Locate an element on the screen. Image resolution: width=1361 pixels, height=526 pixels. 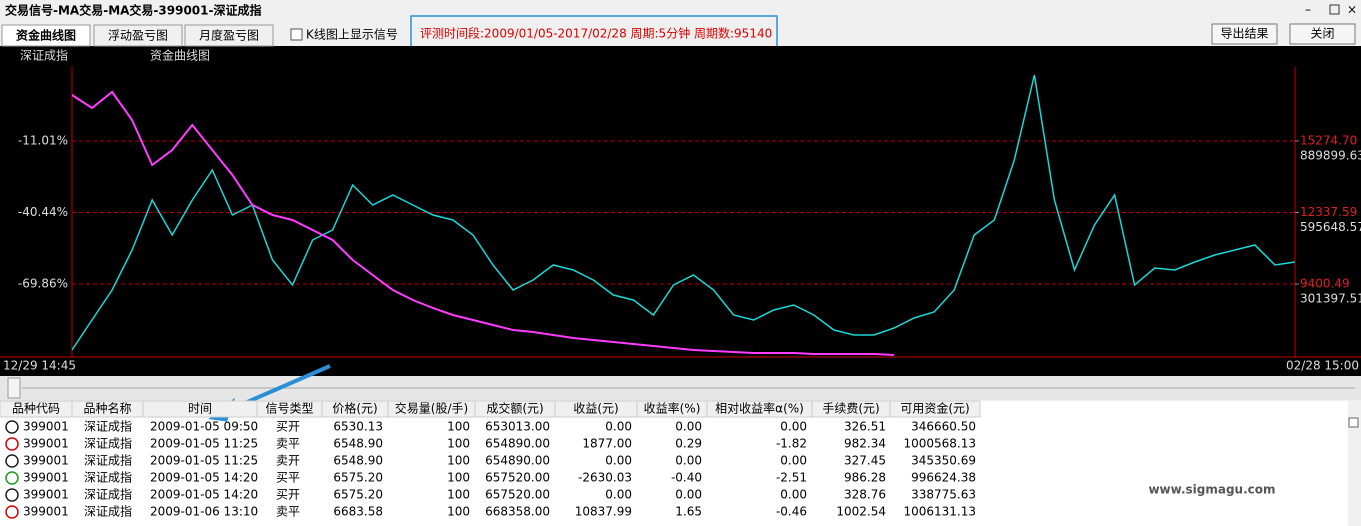
min-button: – is located at coordinates (1308, 10).